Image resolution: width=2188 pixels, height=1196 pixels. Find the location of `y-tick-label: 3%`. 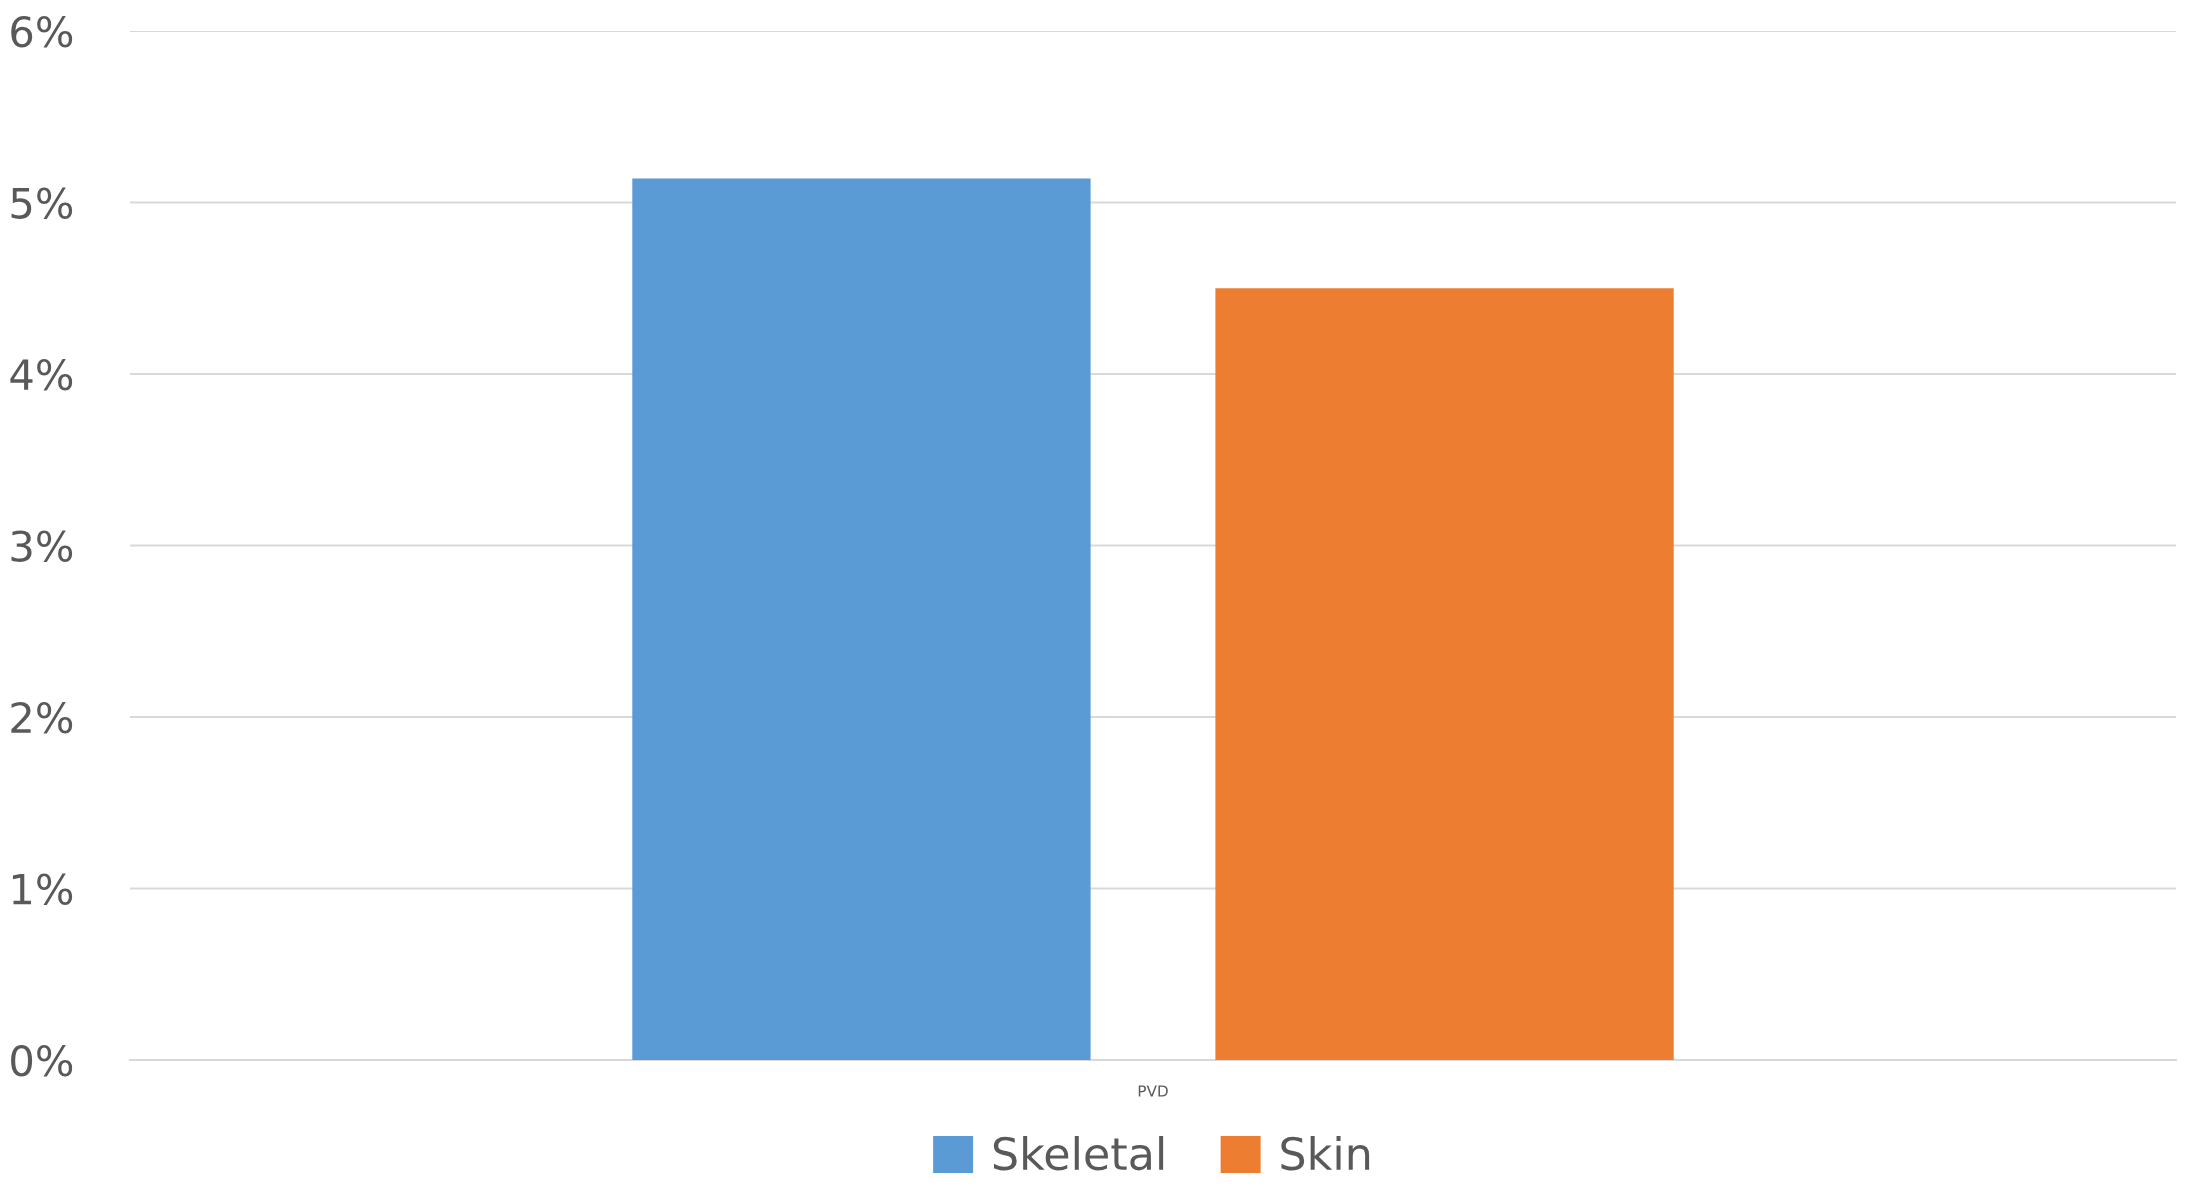

y-tick-label: 3% is located at coordinates (42, 546).